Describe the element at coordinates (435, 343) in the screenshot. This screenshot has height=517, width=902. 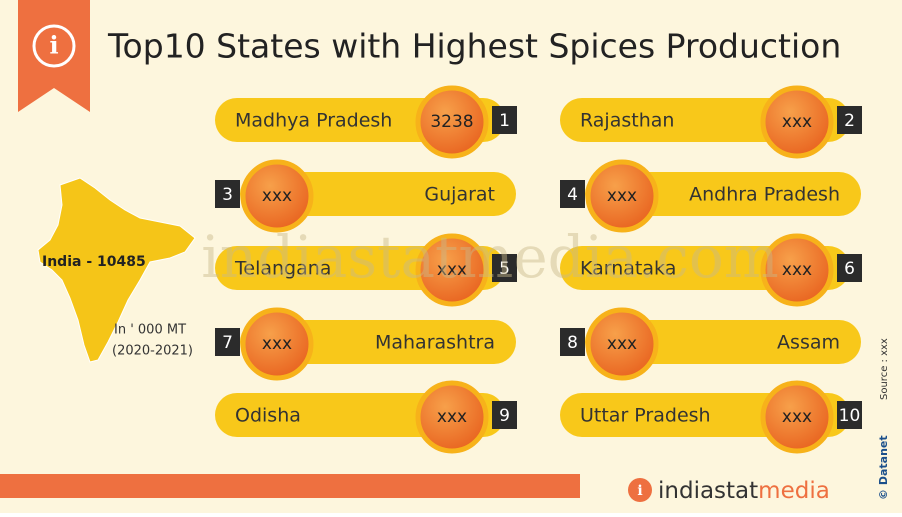
I see `state-name: Maharashtra` at that location.